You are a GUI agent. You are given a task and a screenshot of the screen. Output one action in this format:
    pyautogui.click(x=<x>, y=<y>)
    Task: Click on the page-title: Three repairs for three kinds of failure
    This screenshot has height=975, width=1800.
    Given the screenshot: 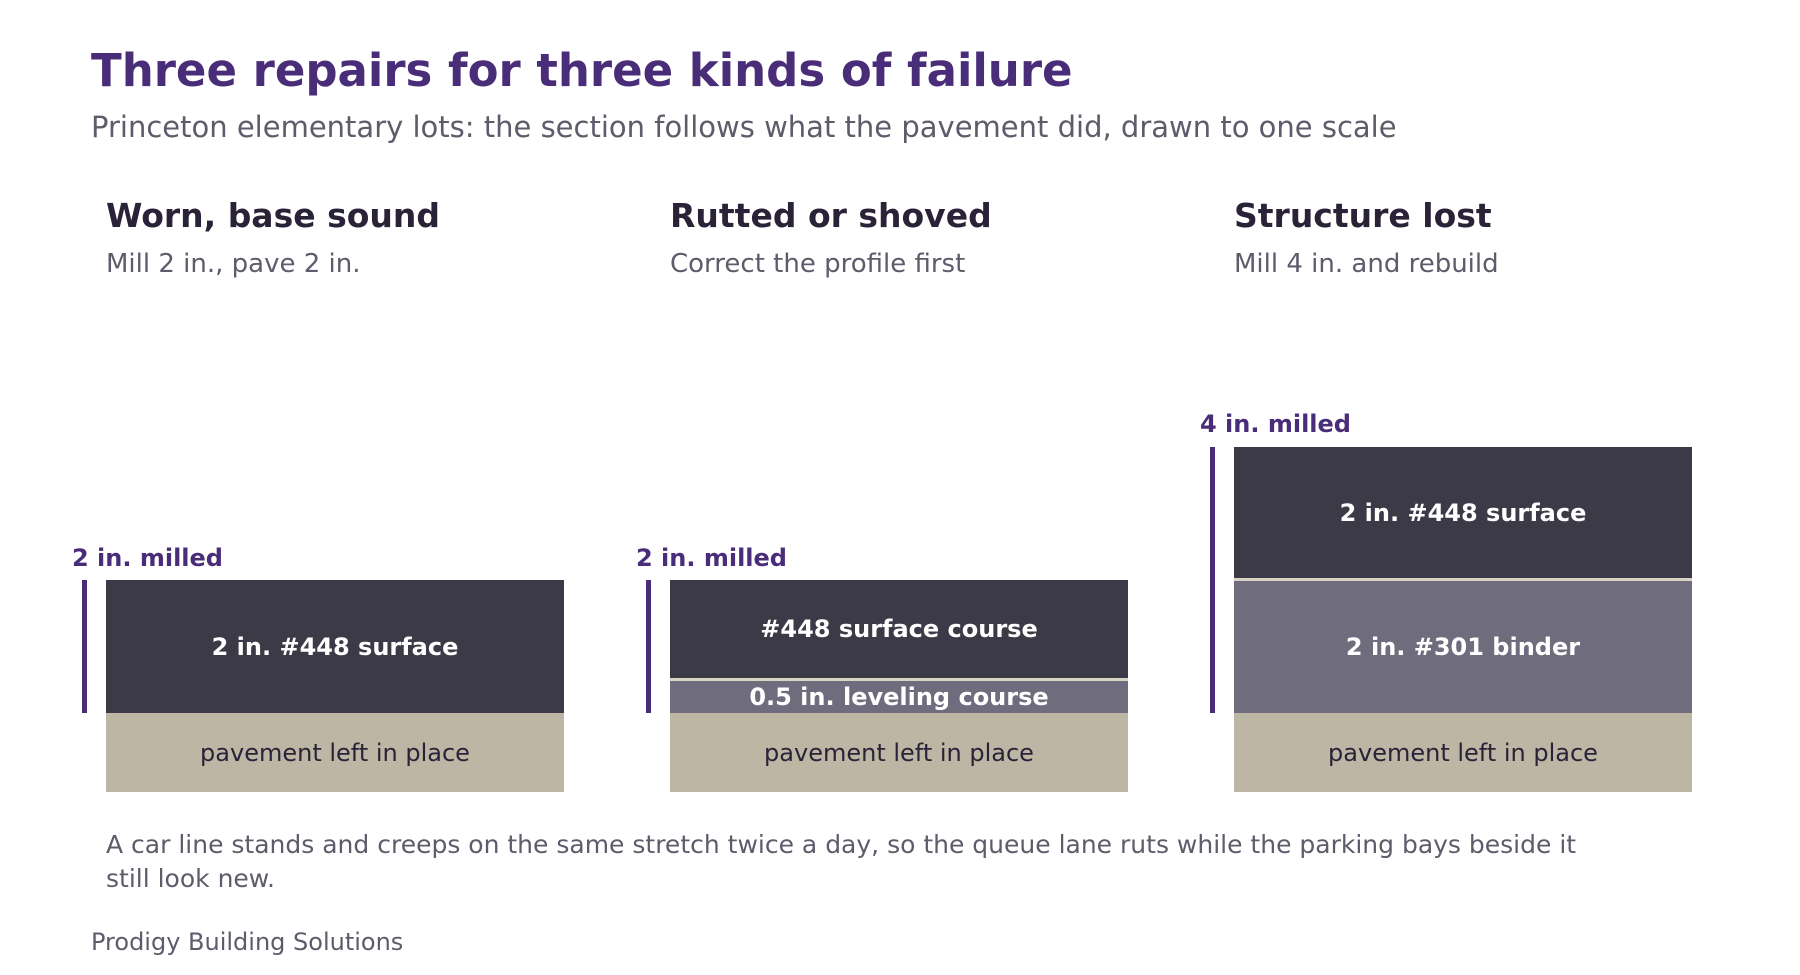 What is the action you would take?
    pyautogui.click(x=582, y=70)
    